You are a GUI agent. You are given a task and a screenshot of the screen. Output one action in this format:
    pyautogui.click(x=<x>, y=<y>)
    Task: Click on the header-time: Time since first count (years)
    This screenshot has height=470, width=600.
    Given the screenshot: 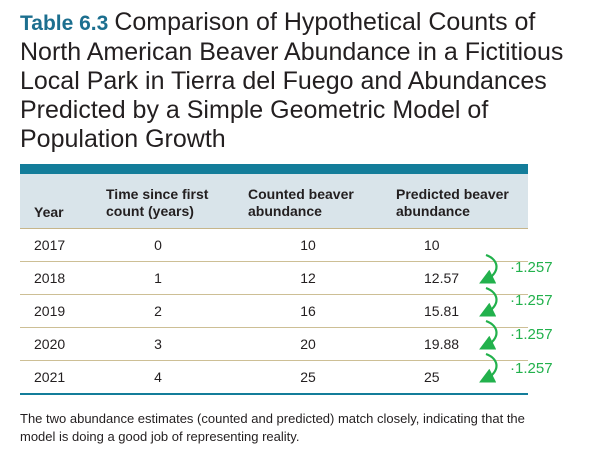 What is the action you would take?
    pyautogui.click(x=157, y=202)
    